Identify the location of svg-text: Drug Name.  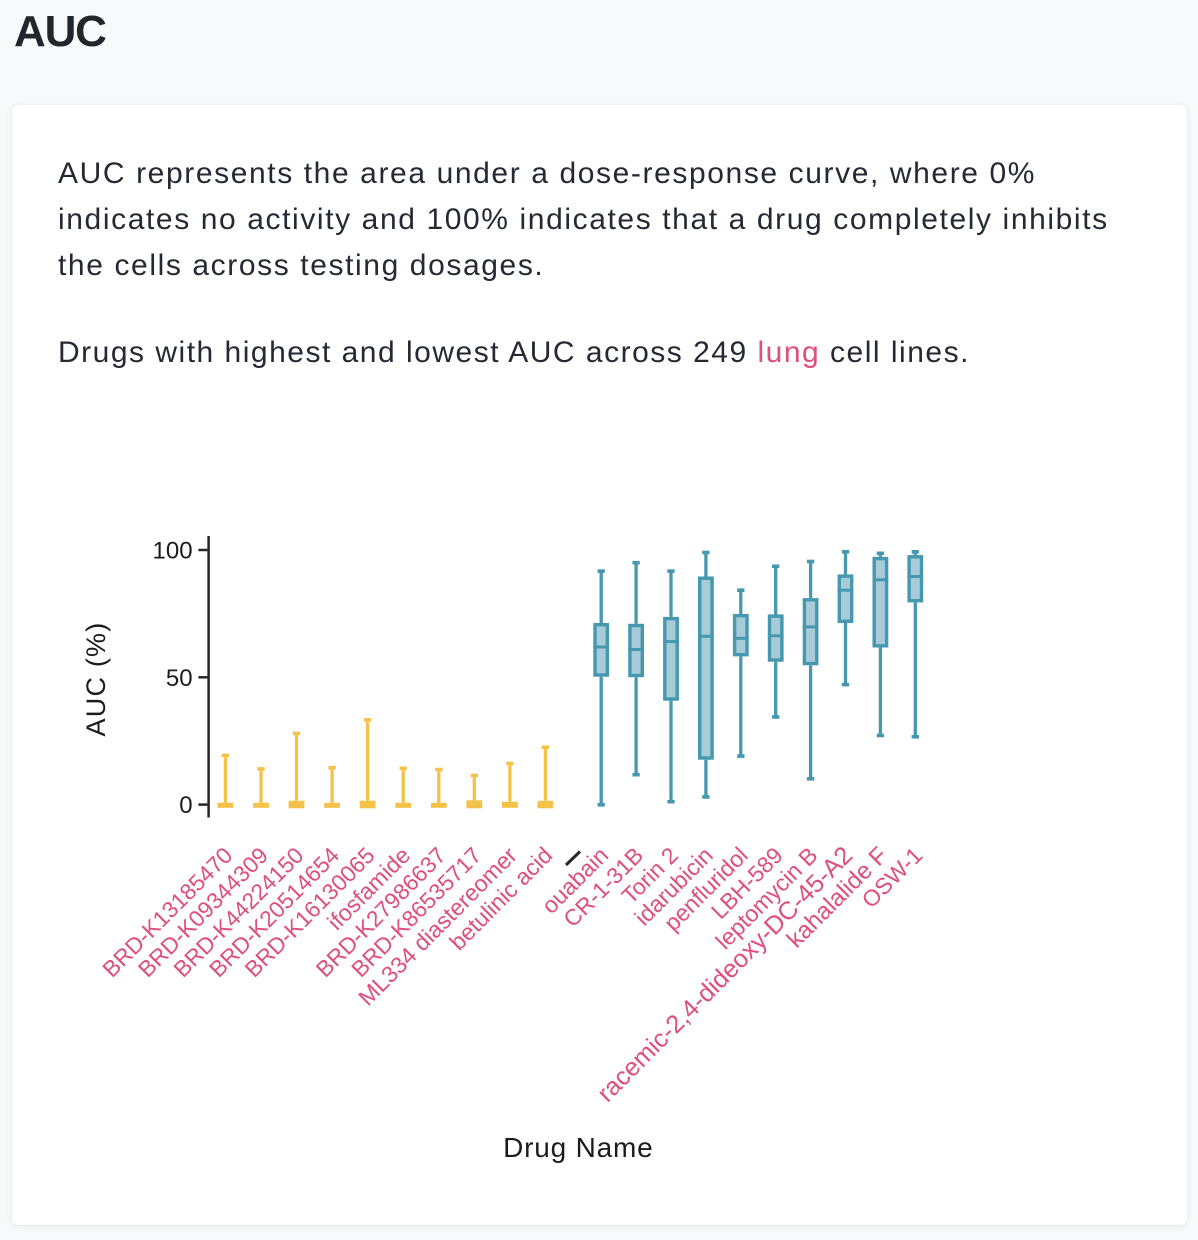
(578, 1147).